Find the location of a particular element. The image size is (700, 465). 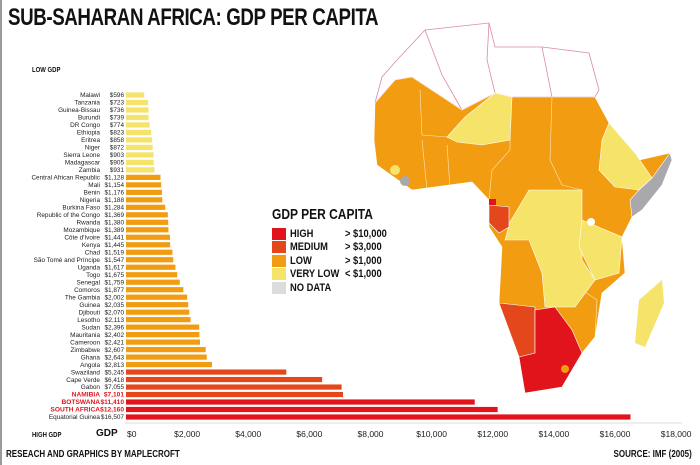

country-label: BOTSWANA is located at coordinates (81, 402).